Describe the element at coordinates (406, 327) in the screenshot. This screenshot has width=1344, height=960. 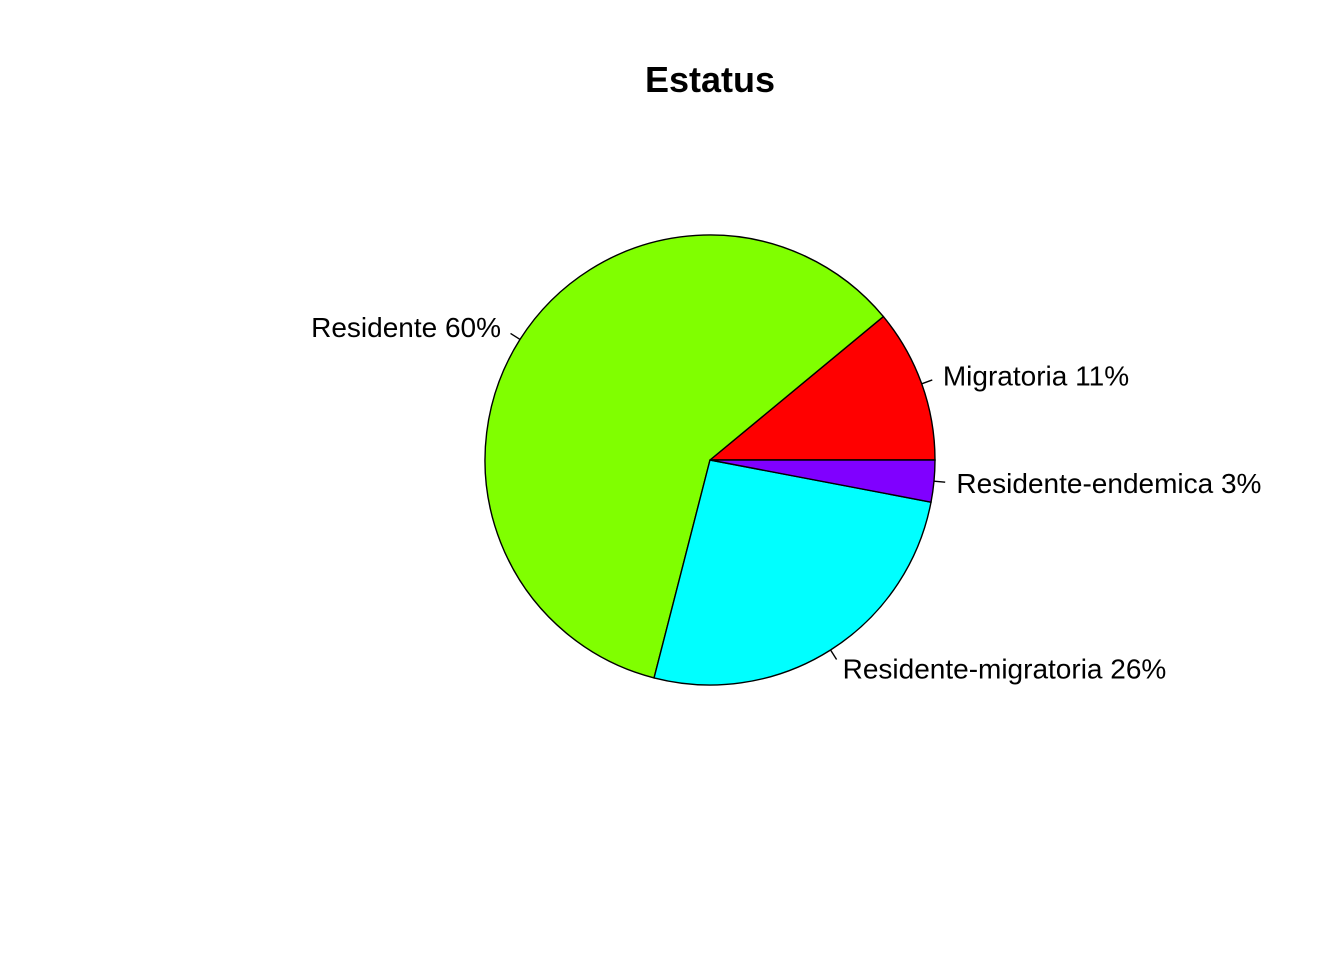
I see `slice-label-residente: Residente 60%` at that location.